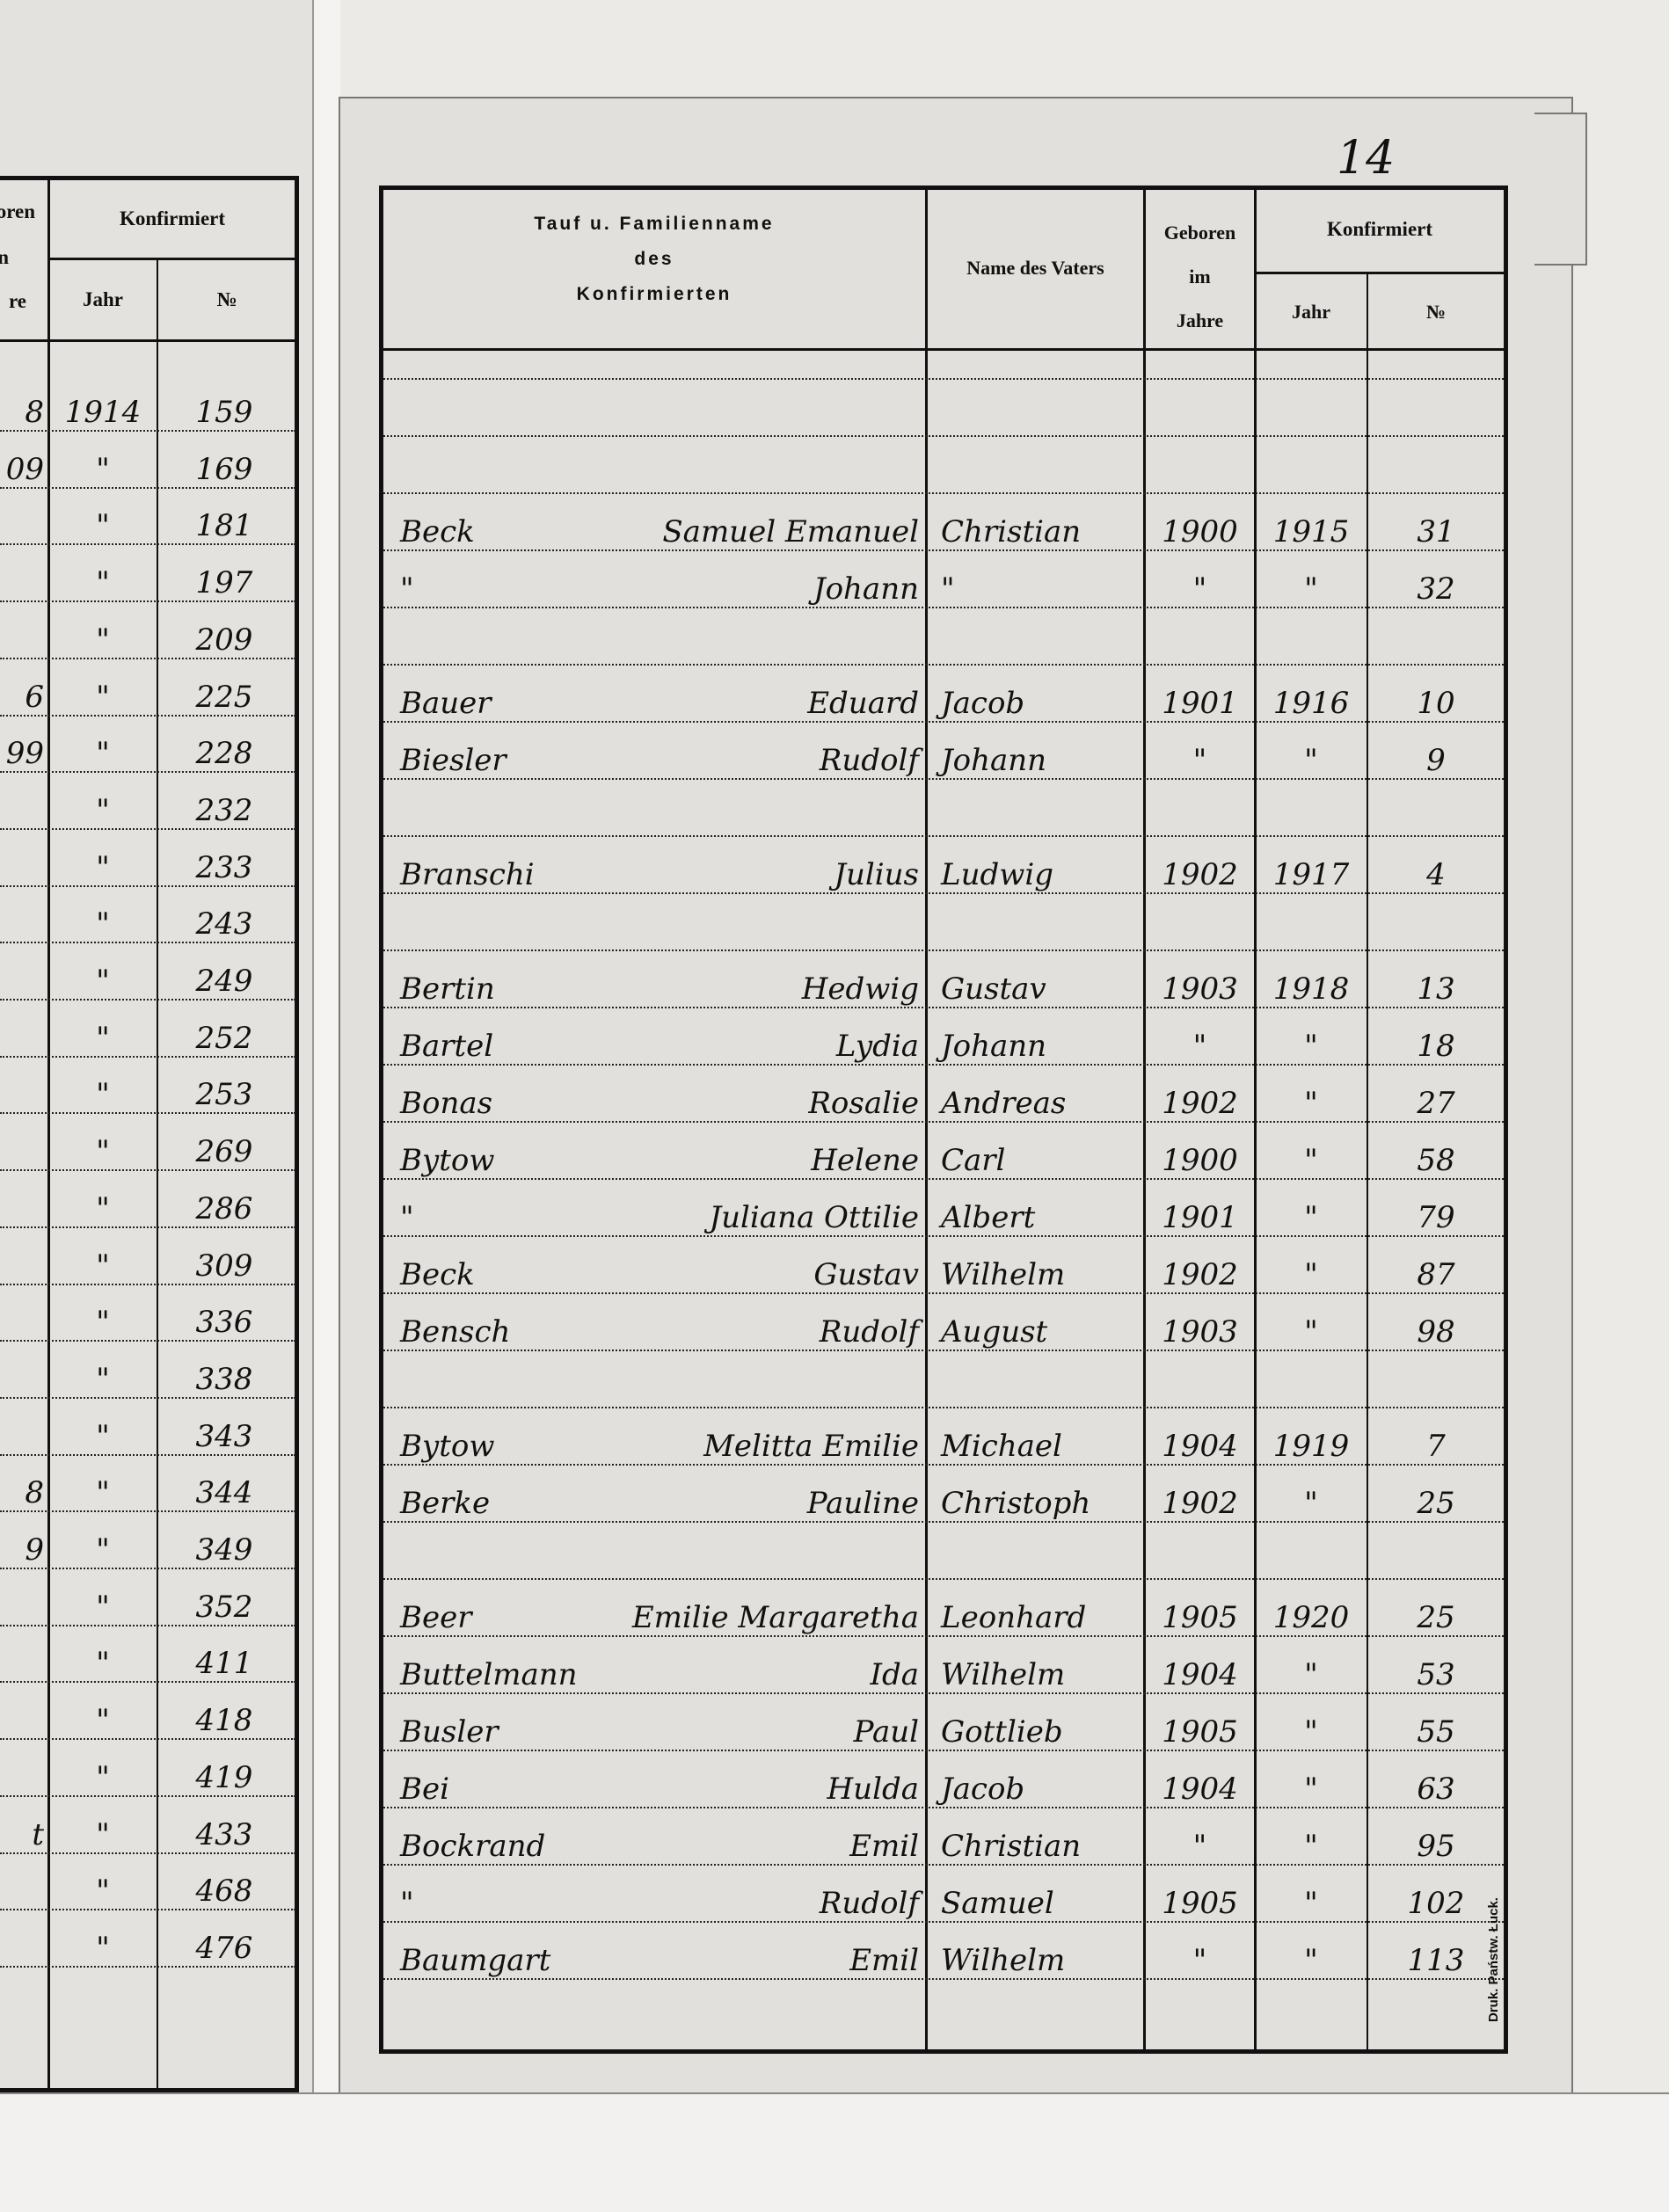 This screenshot has width=1669, height=2212. What do you see at coordinates (1436, 1160) in the screenshot?
I see `cell-nr: 58` at bounding box center [1436, 1160].